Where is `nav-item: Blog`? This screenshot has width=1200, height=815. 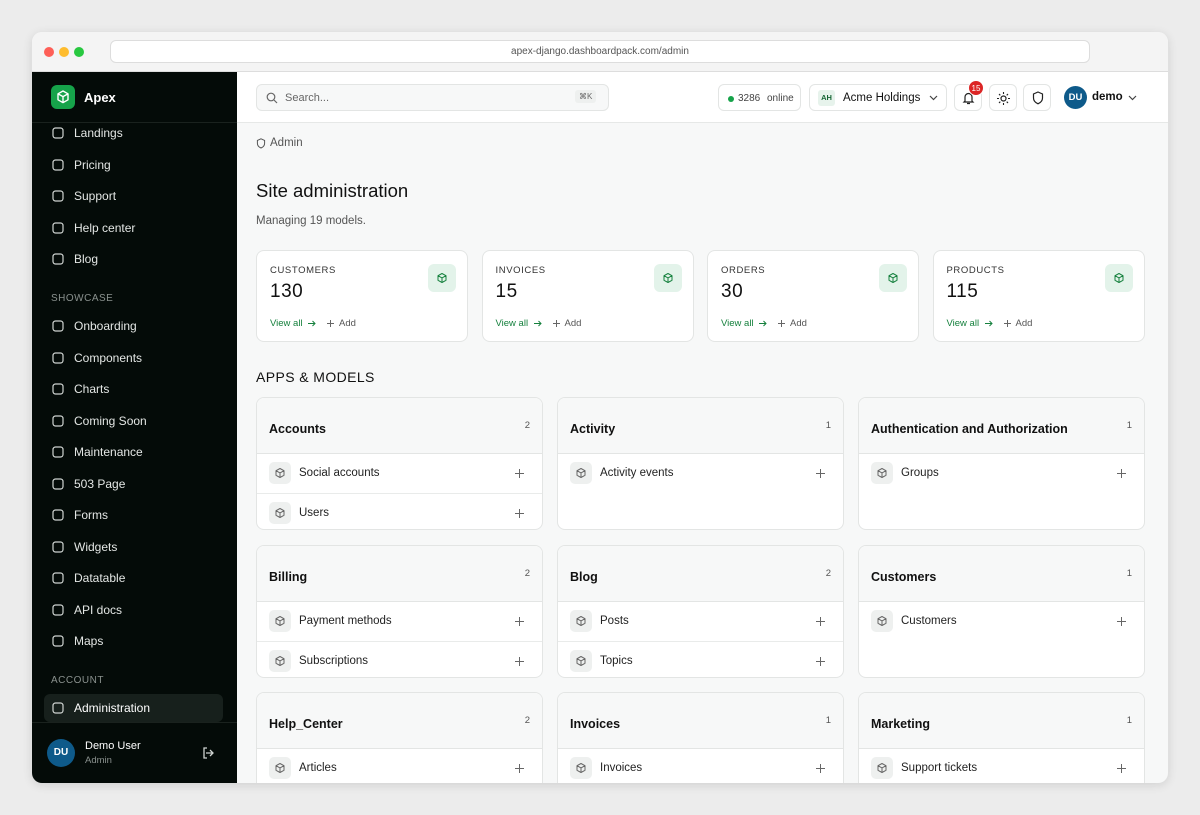
nav-item: Blog is located at coordinates (133, 259).